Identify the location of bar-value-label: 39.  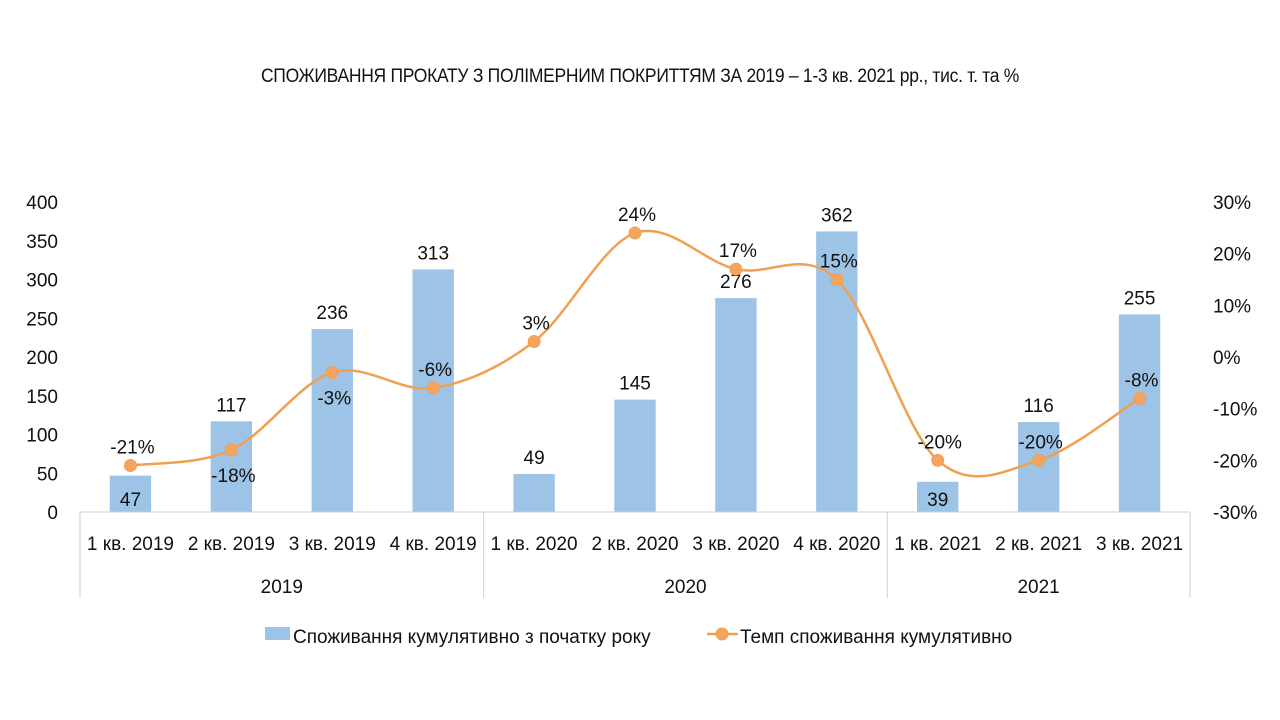
(937, 500).